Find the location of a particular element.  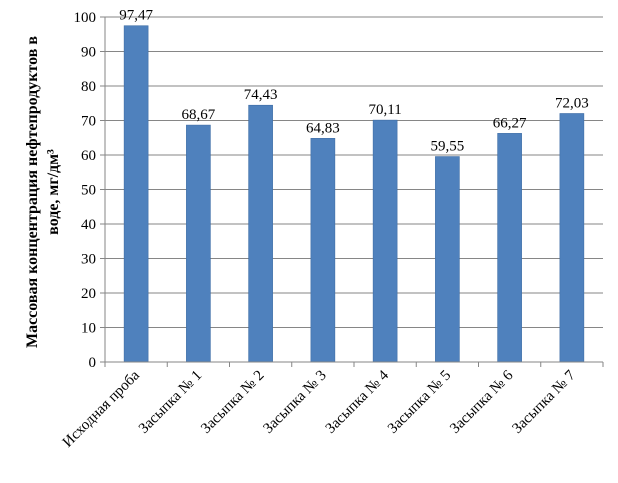

y-tick-label: 70 is located at coordinates (88, 122).